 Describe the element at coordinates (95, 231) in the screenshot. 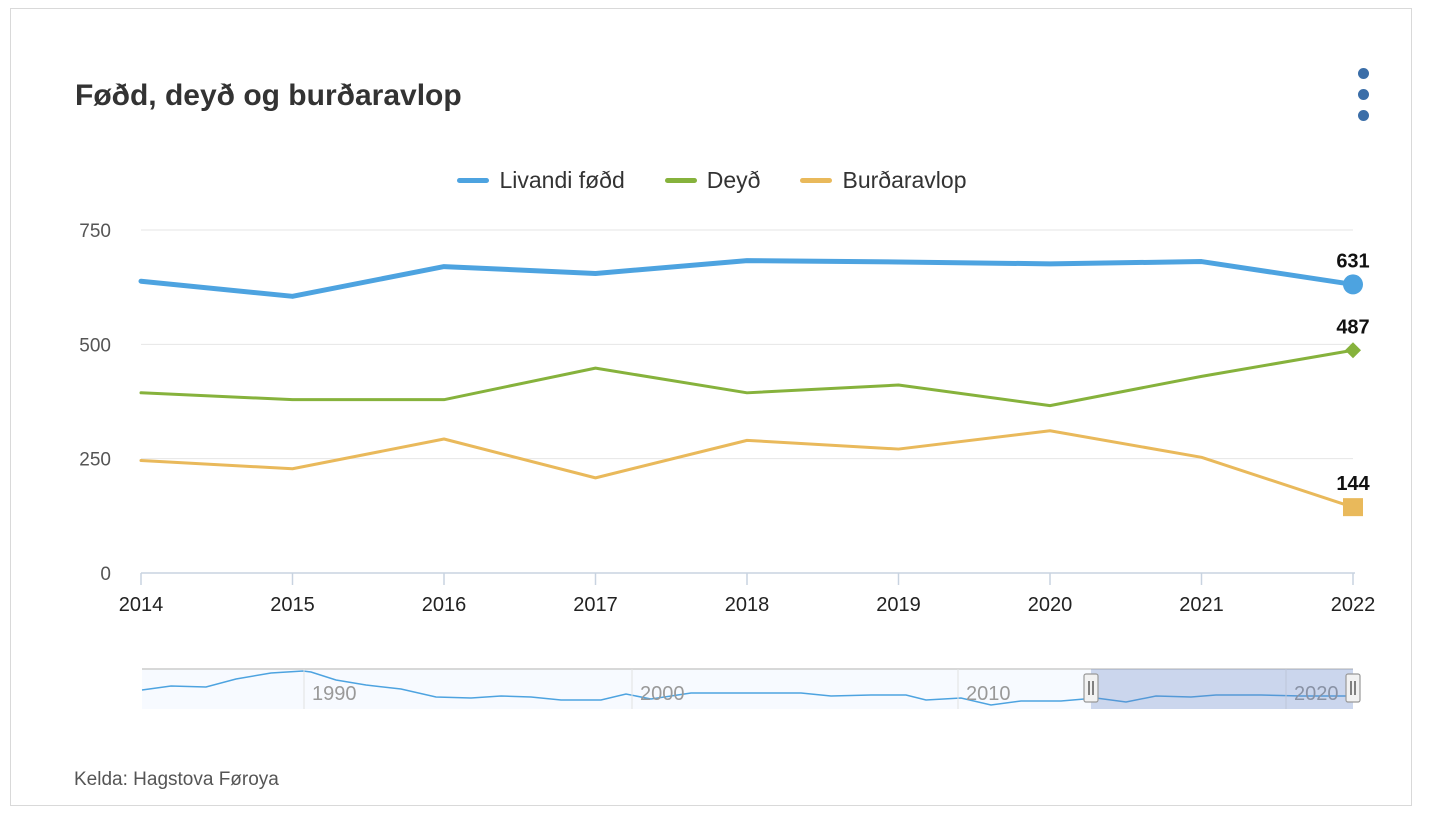

I see `y-tick-label: 750` at that location.